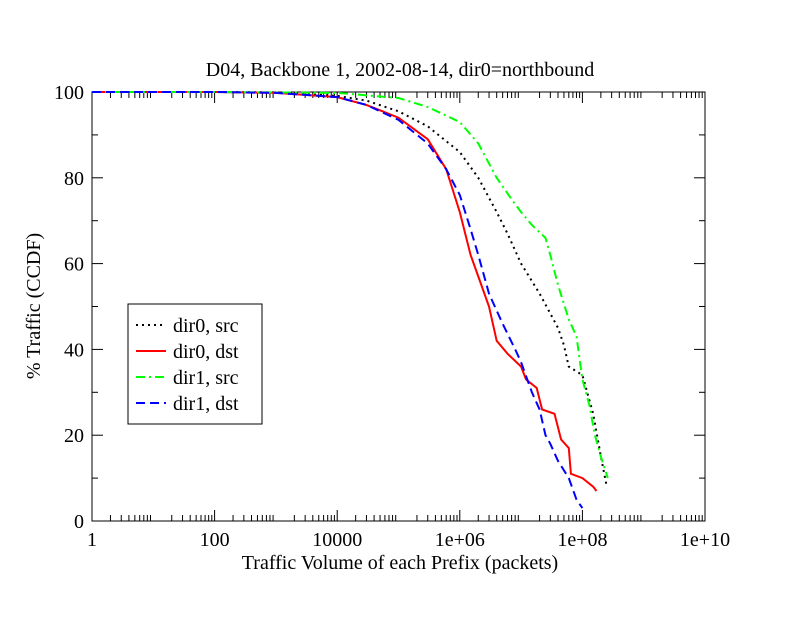 This screenshot has height=617, width=792. I want to click on x-tick-label: 100, so click(215, 540).